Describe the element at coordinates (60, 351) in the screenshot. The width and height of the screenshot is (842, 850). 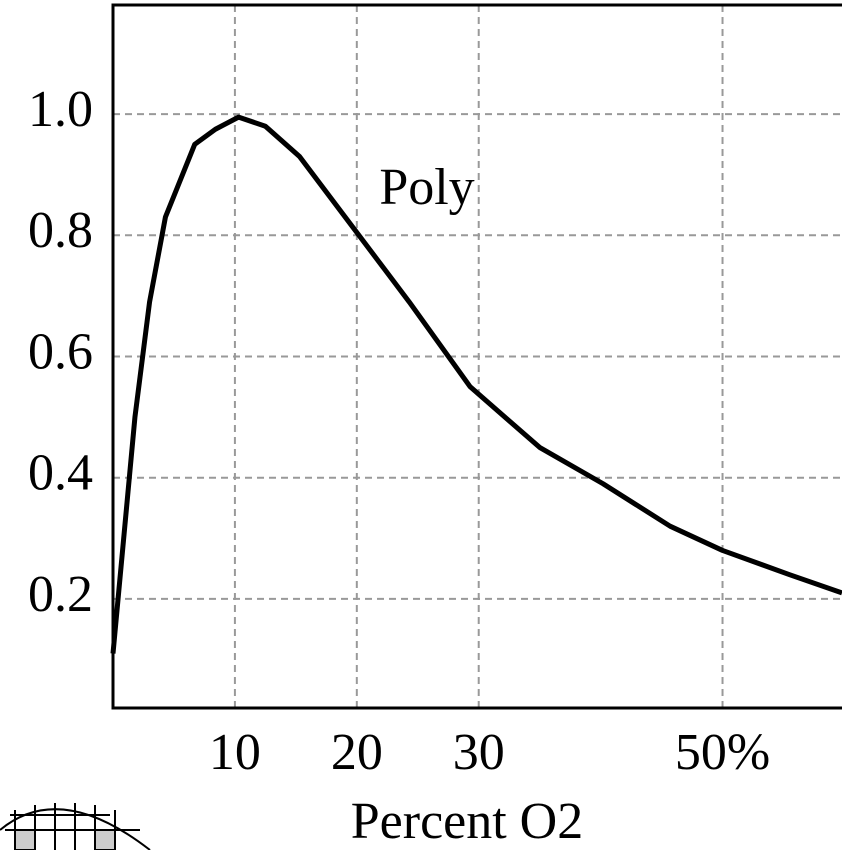
I see `y-tick-label: 0.6` at that location.